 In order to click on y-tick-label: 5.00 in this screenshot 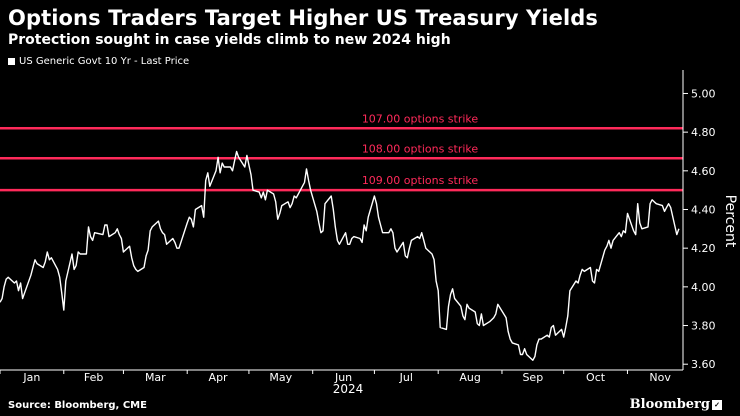, I will do `click(703, 93)`.